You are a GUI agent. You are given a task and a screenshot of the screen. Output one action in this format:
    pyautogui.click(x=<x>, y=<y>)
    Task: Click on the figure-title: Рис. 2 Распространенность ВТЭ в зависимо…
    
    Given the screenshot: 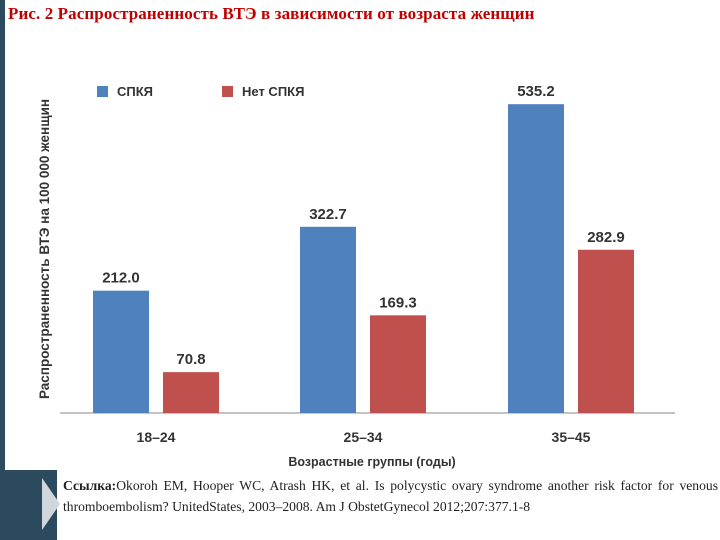 What is the action you would take?
    pyautogui.click(x=271, y=13)
    